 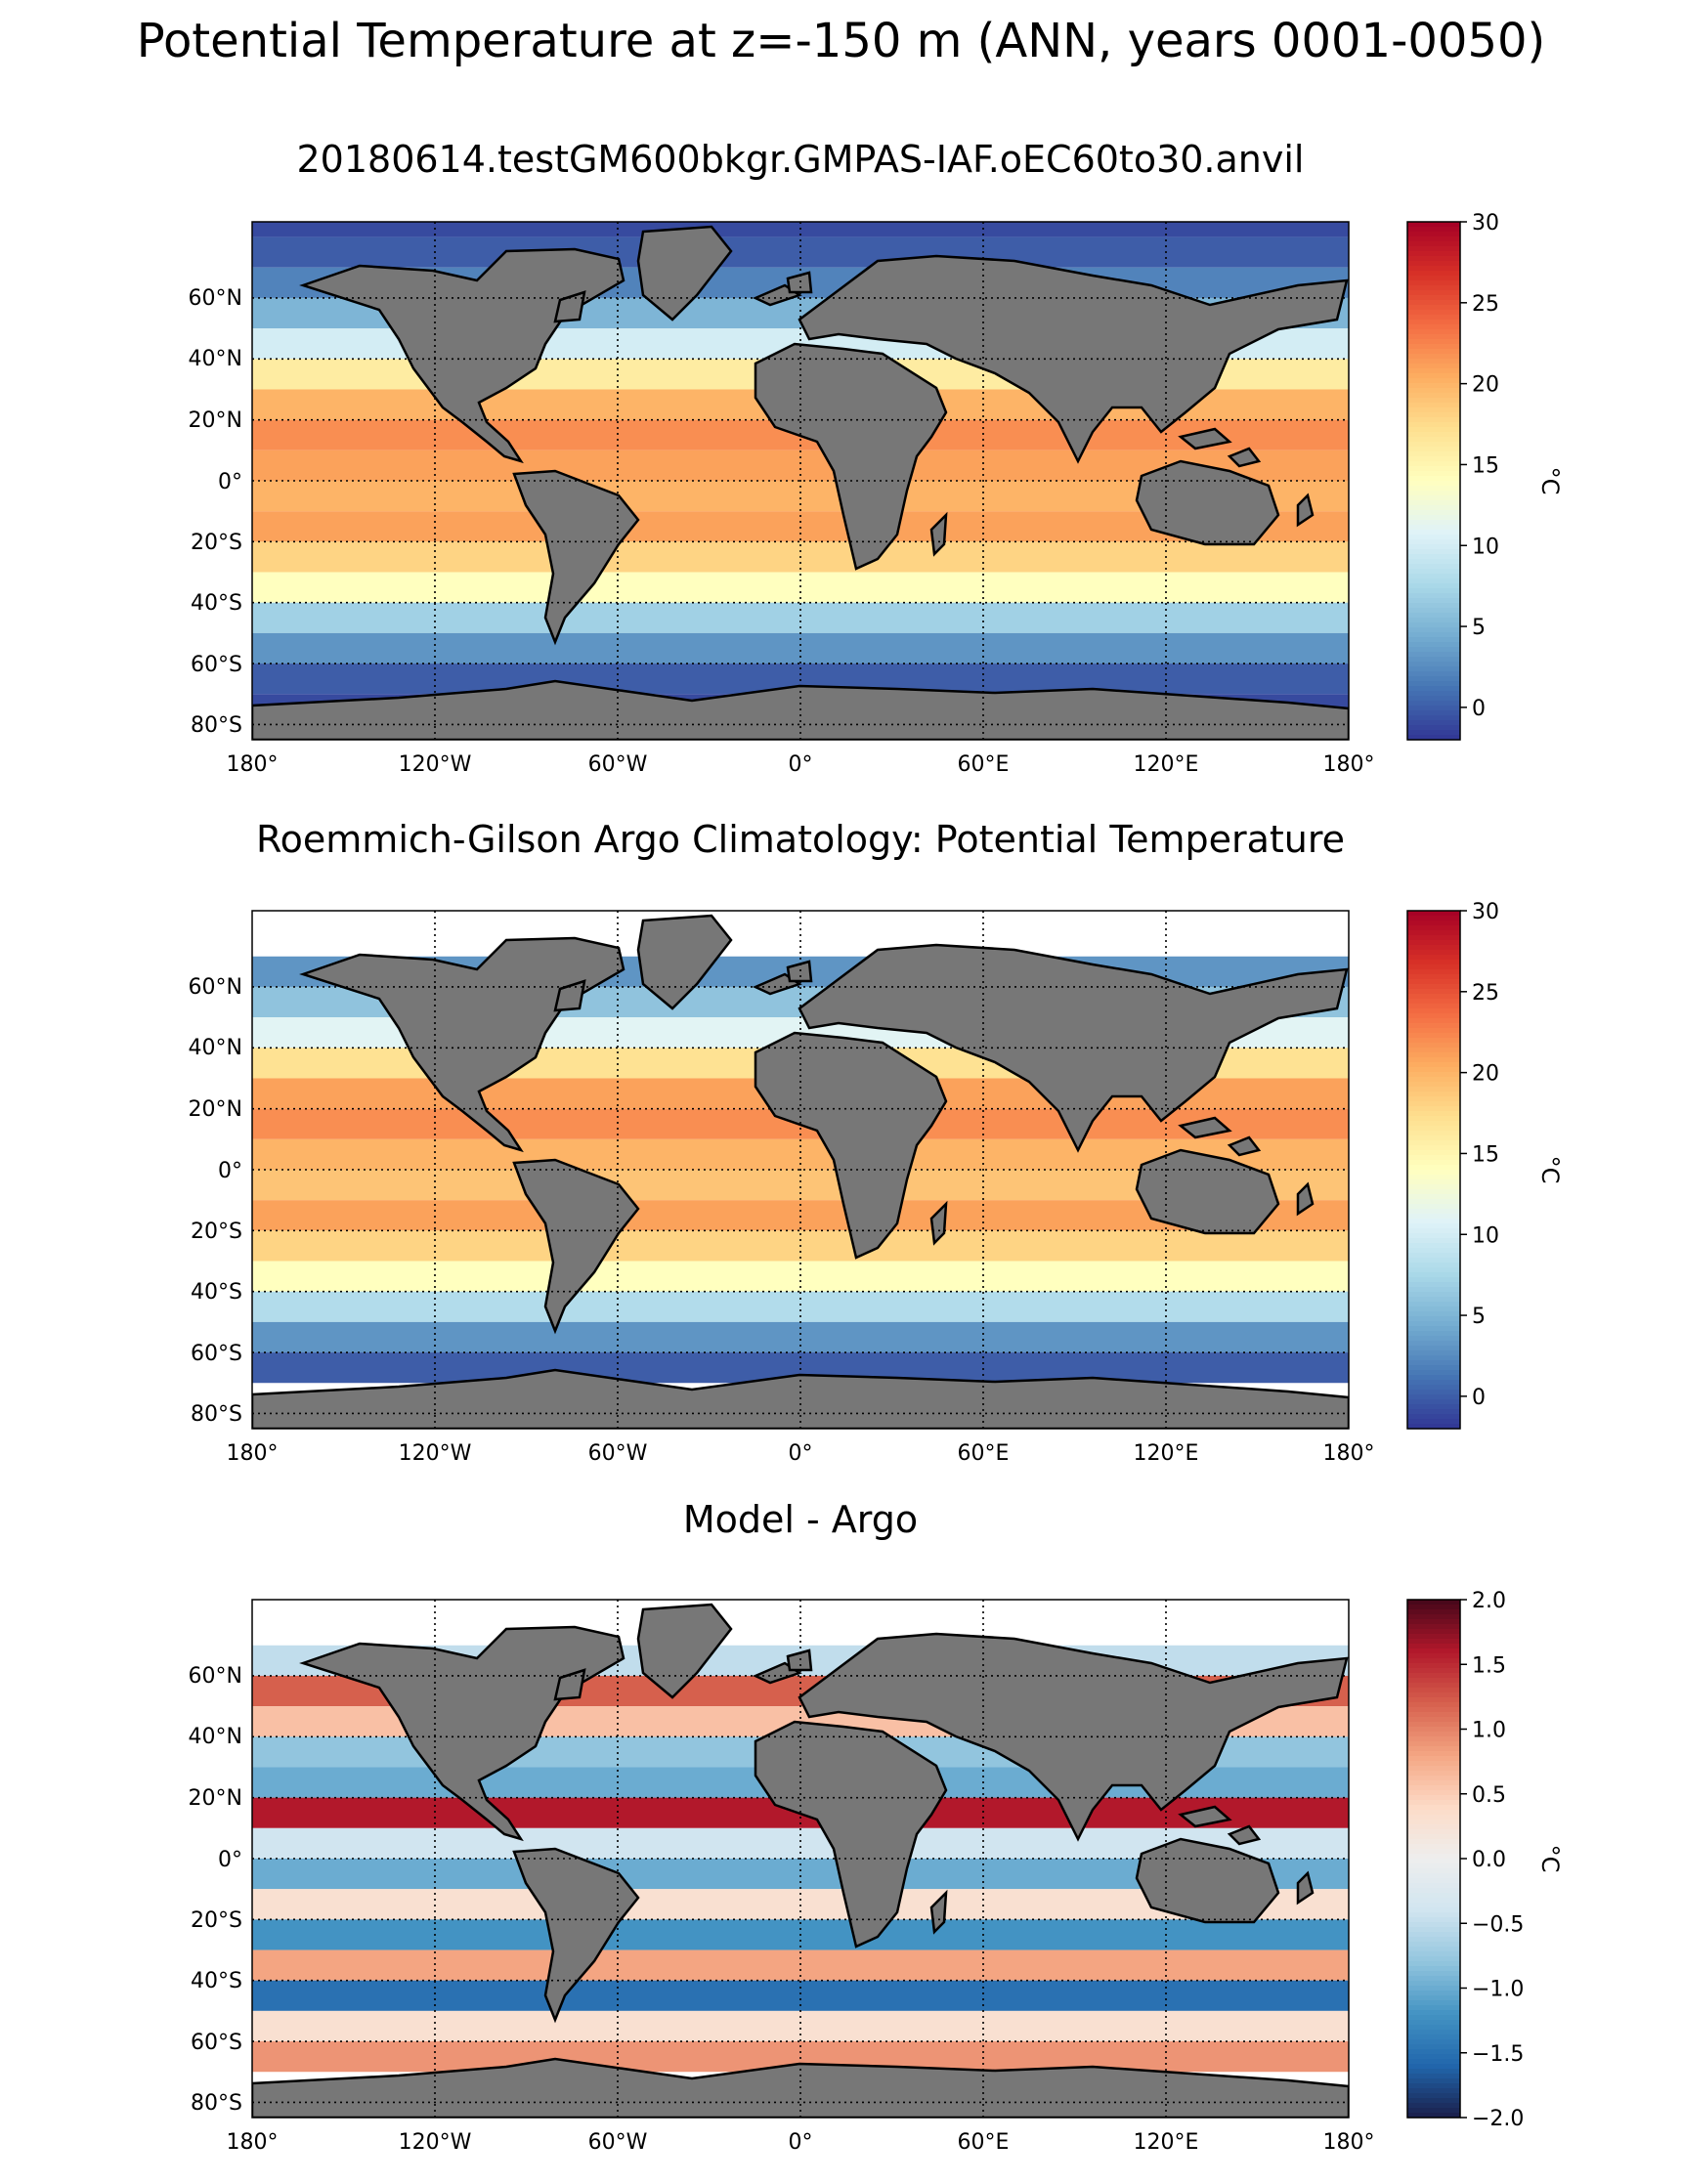 What do you see at coordinates (216, 1981) in the screenshot?
I see `y-tick-label: 40°S` at bounding box center [216, 1981].